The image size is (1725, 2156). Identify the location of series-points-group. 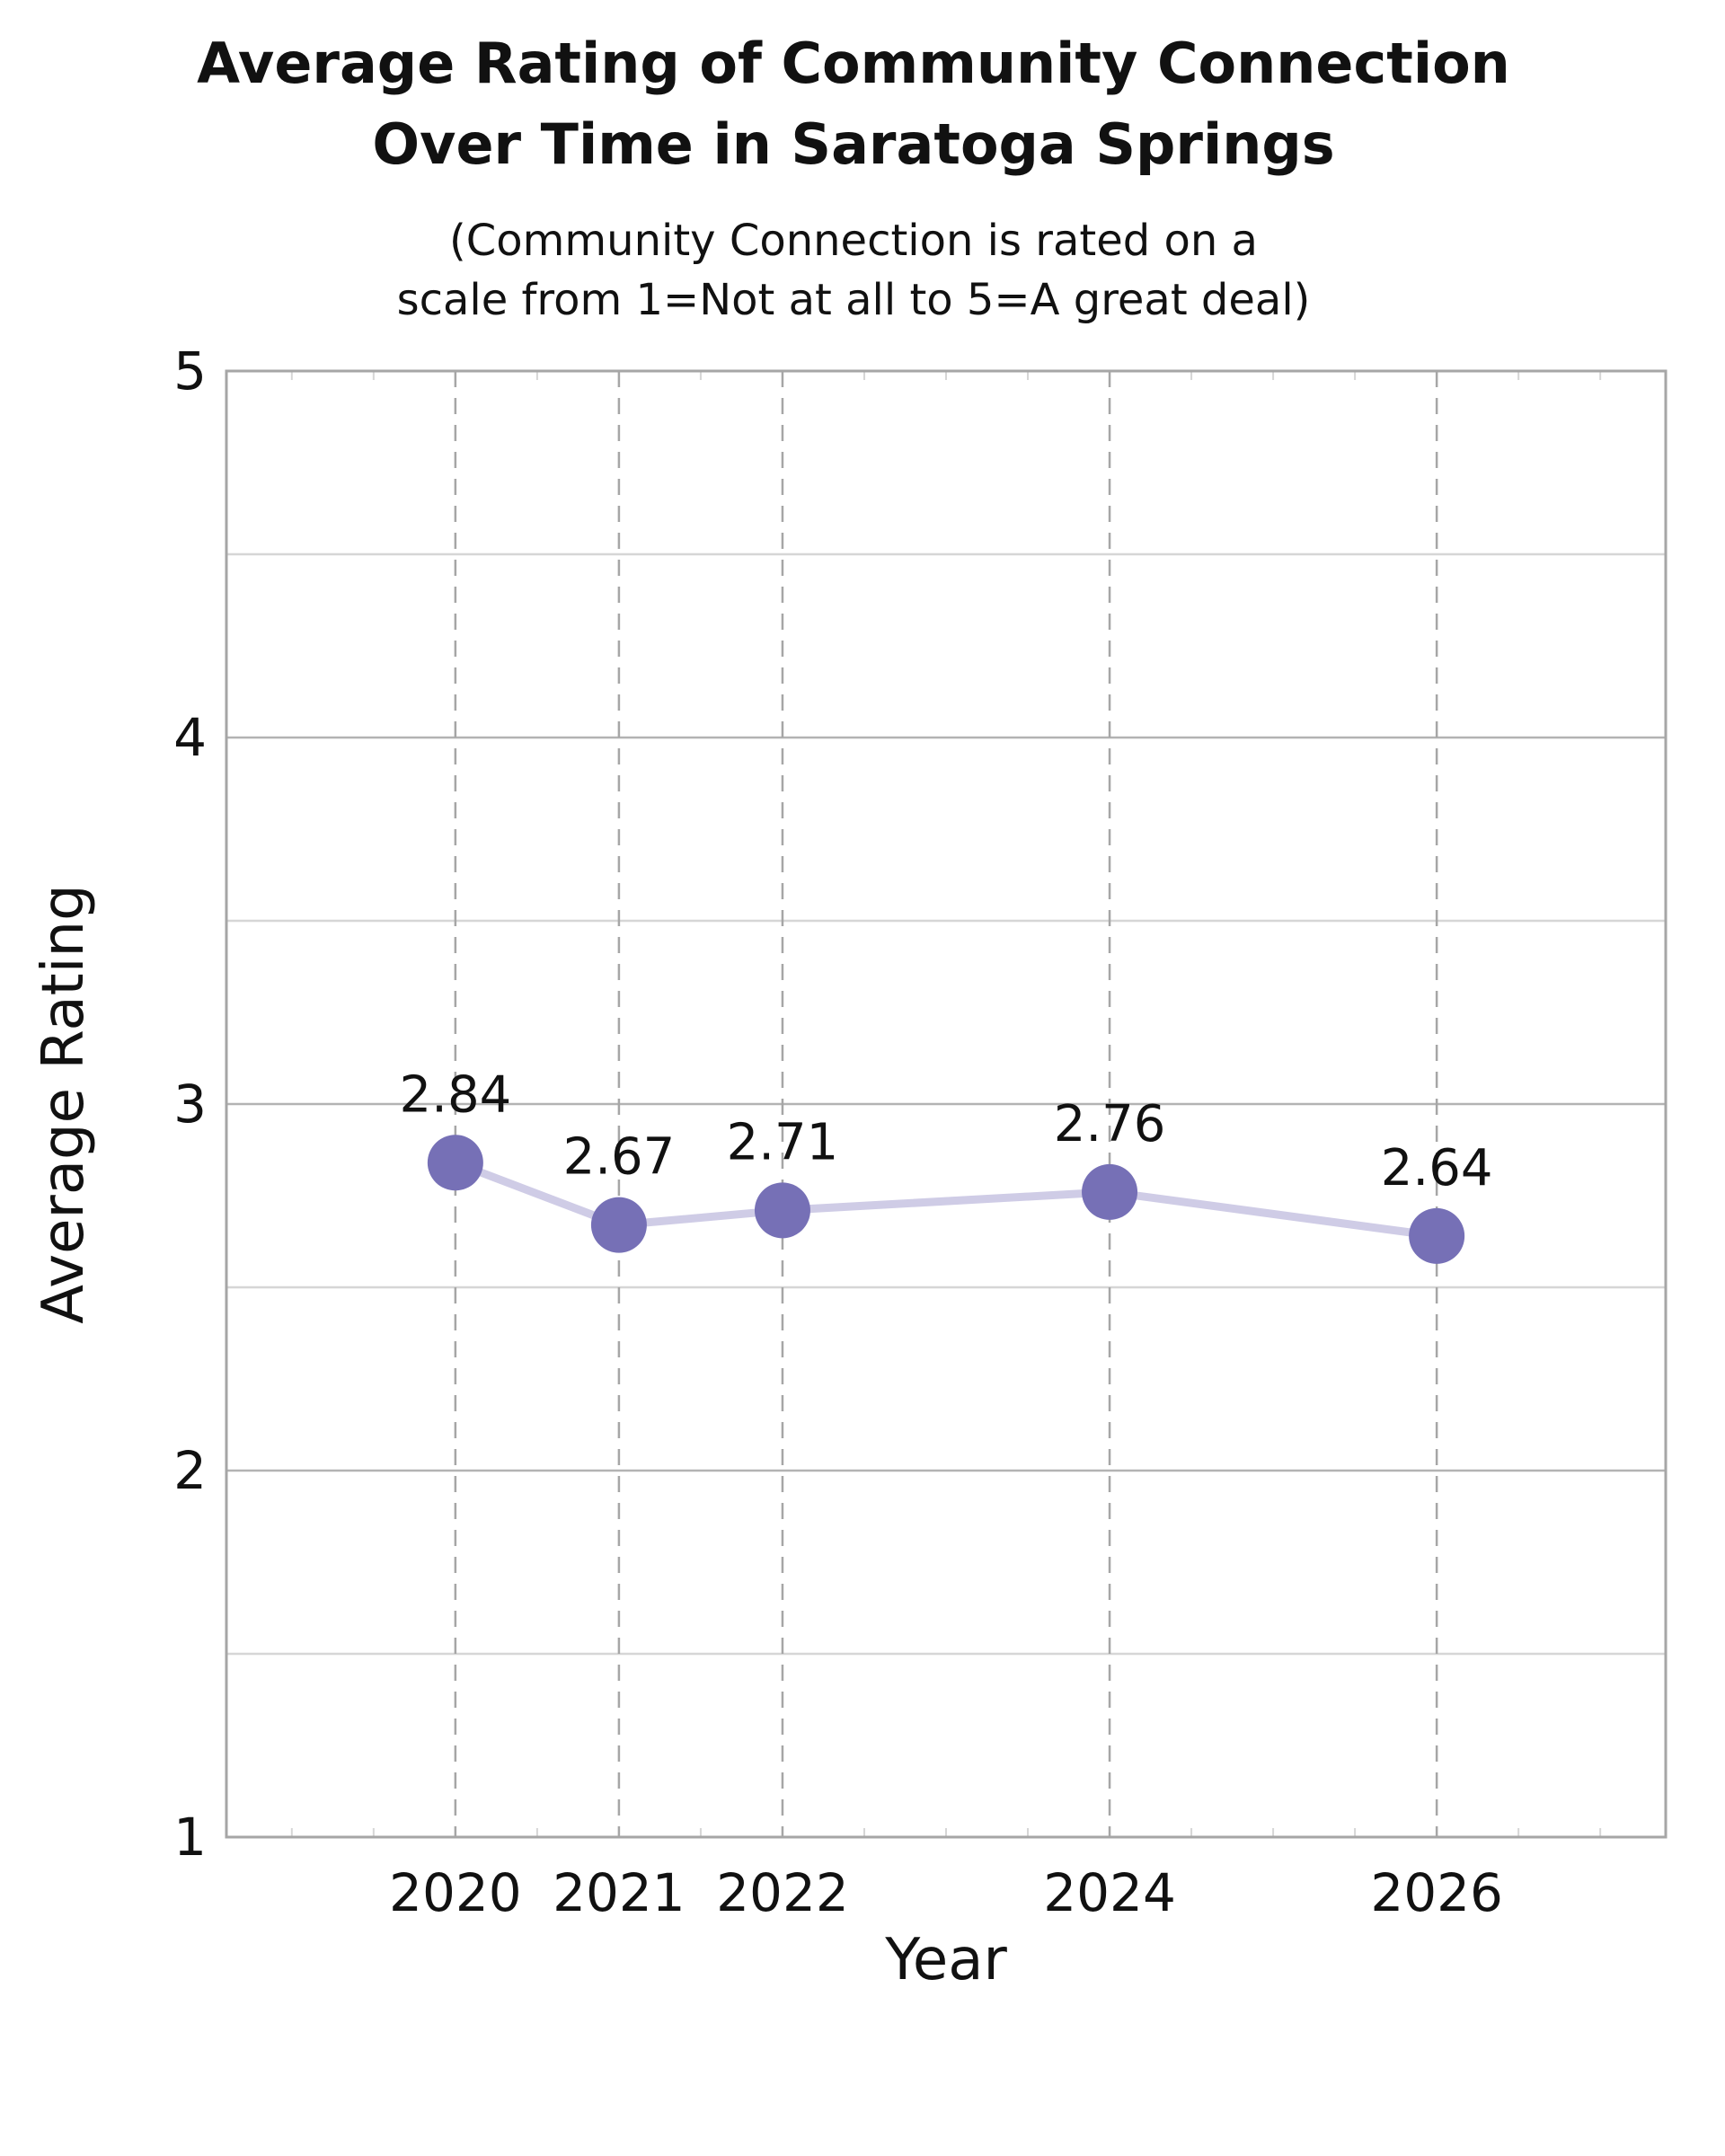
(946, 1199).